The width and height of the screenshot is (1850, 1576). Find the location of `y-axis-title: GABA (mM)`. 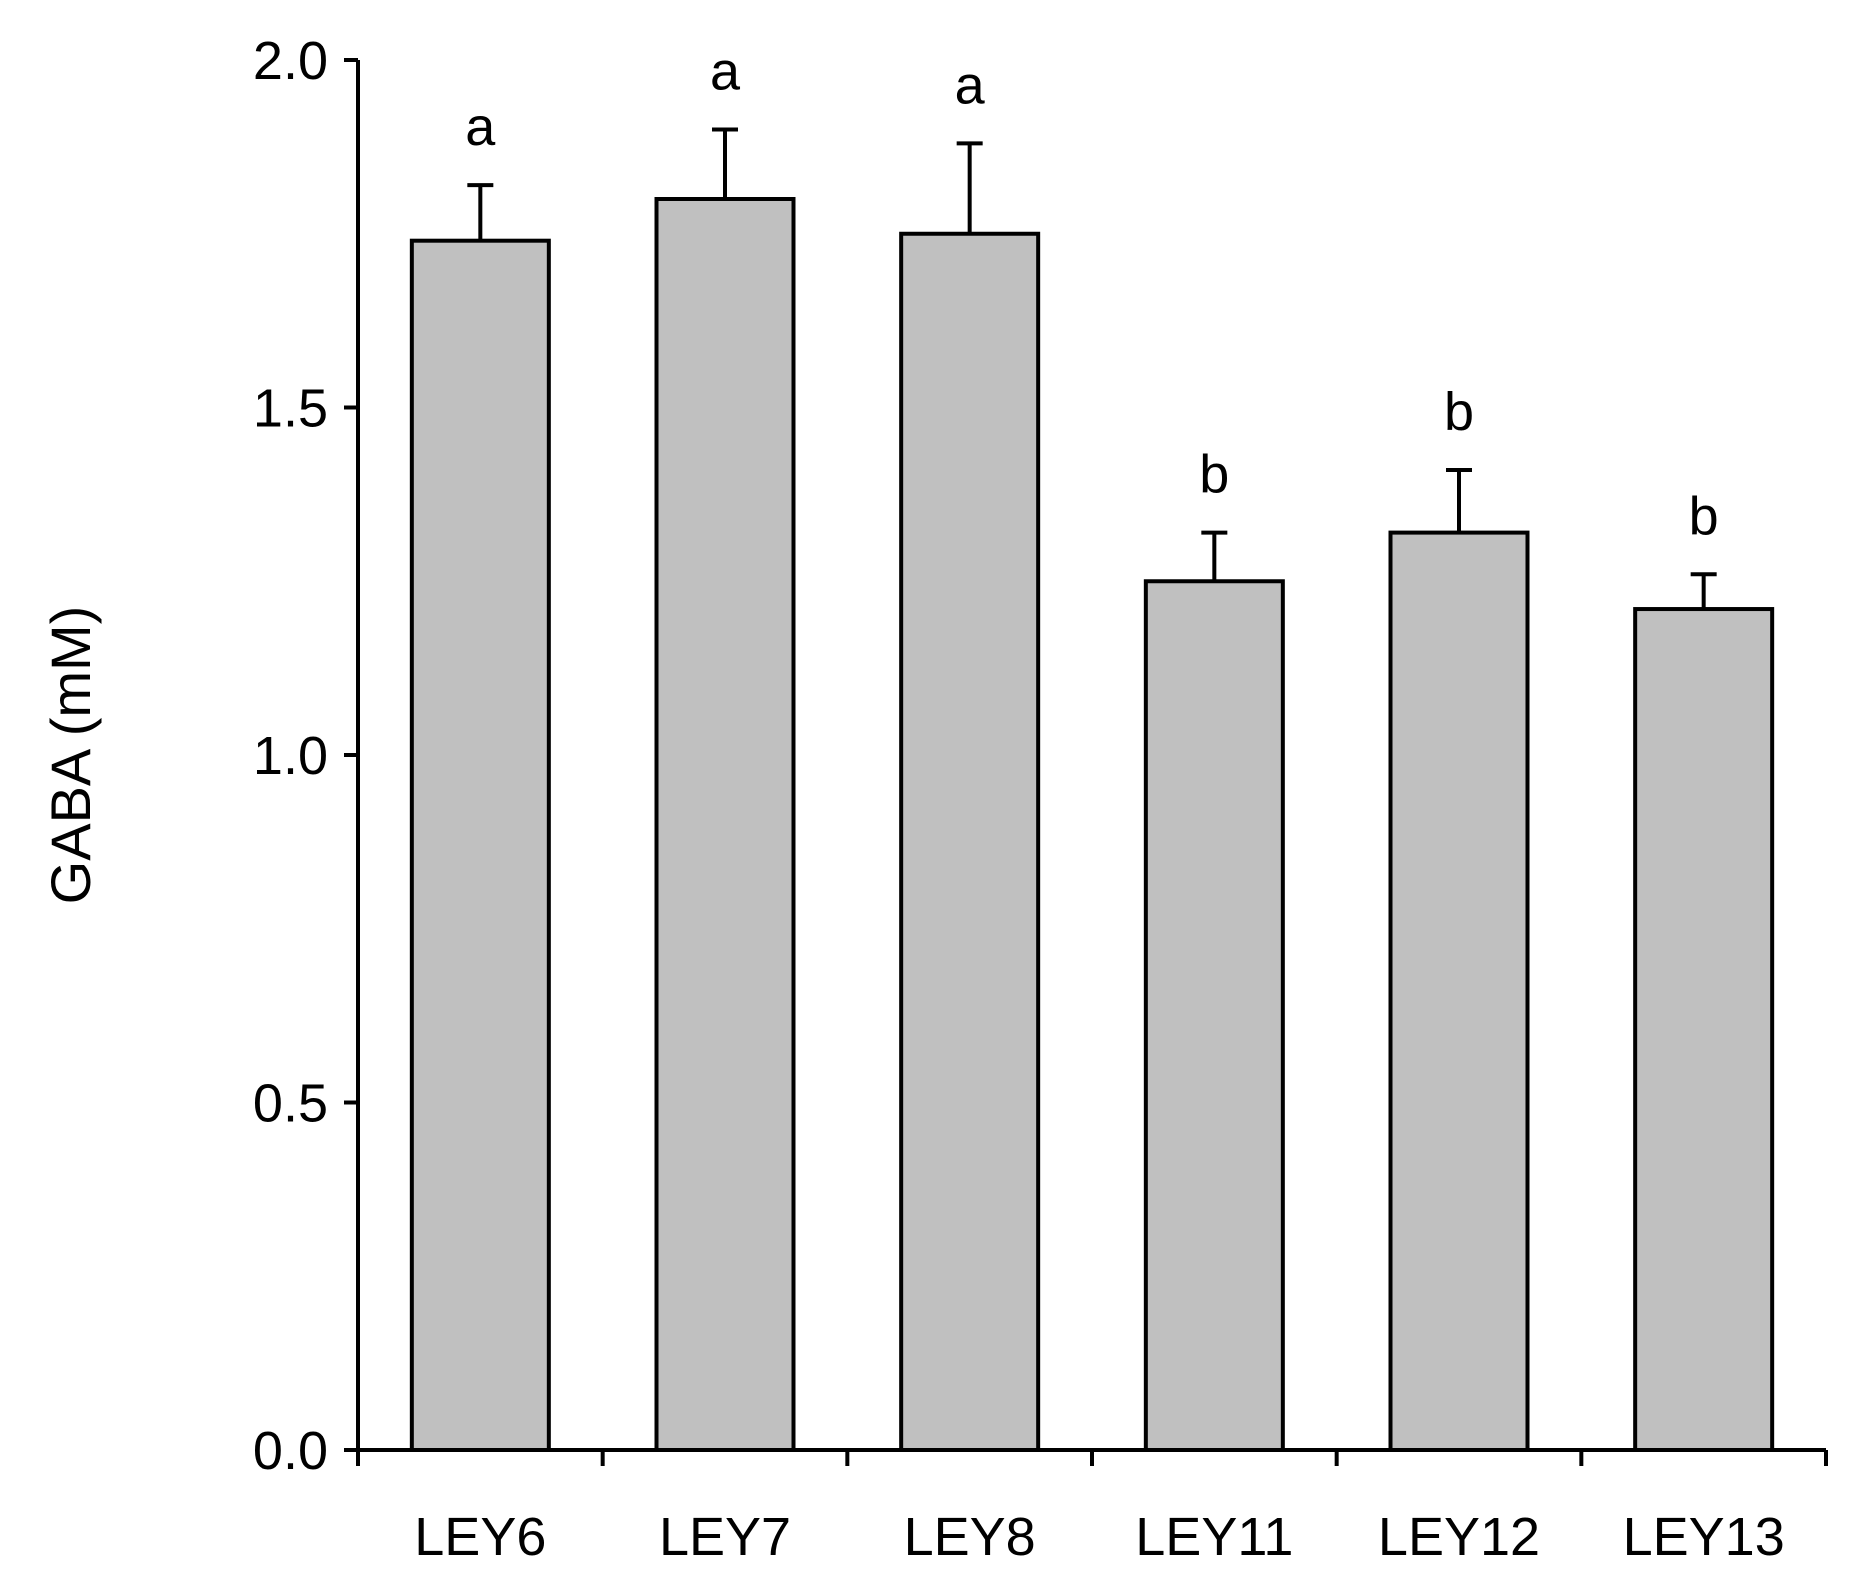

y-axis-title: GABA (mM) is located at coordinates (70, 755).